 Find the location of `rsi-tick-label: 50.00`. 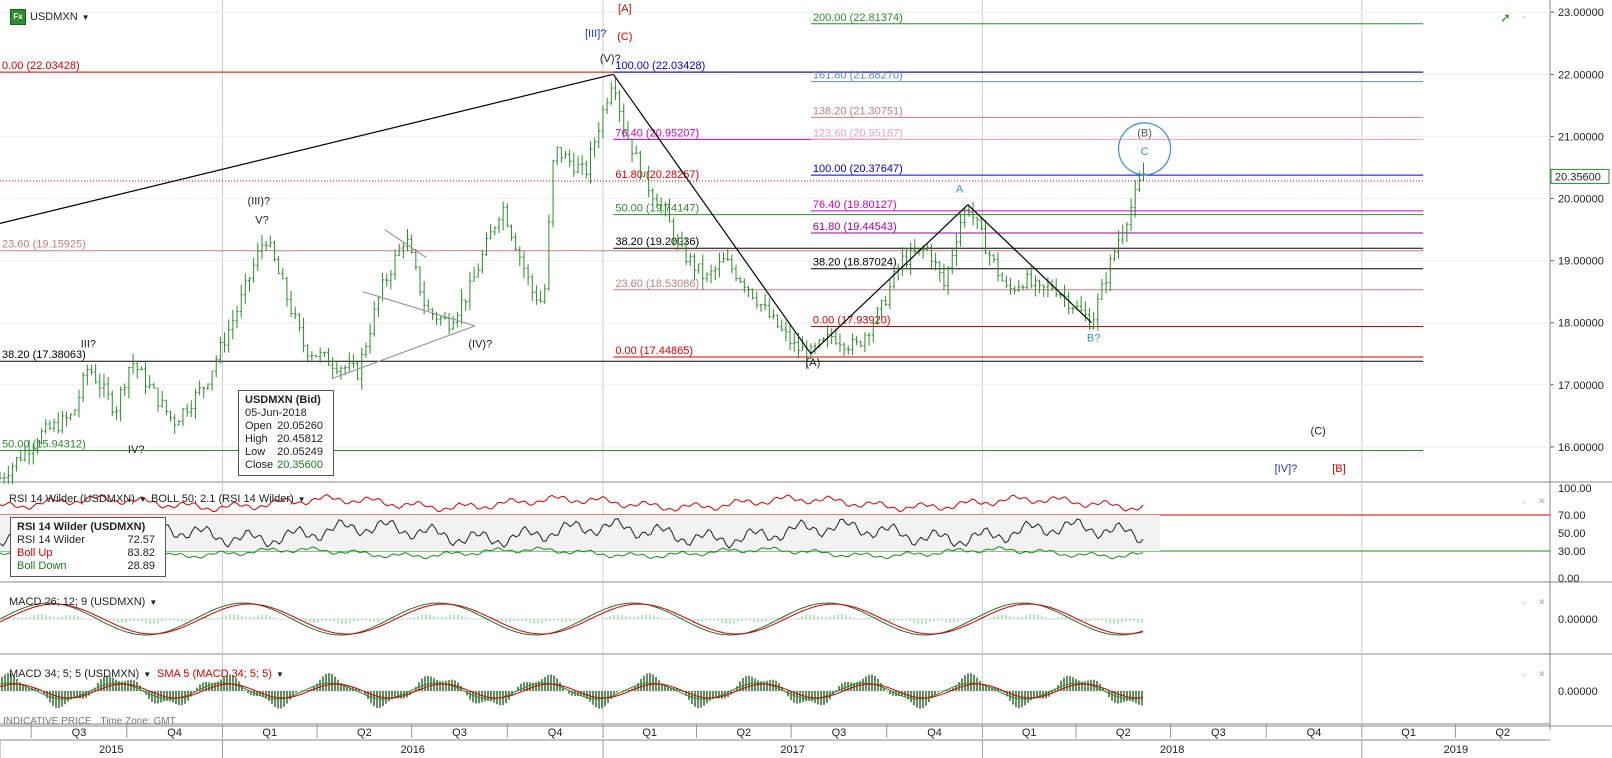

rsi-tick-label: 50.00 is located at coordinates (1572, 534).